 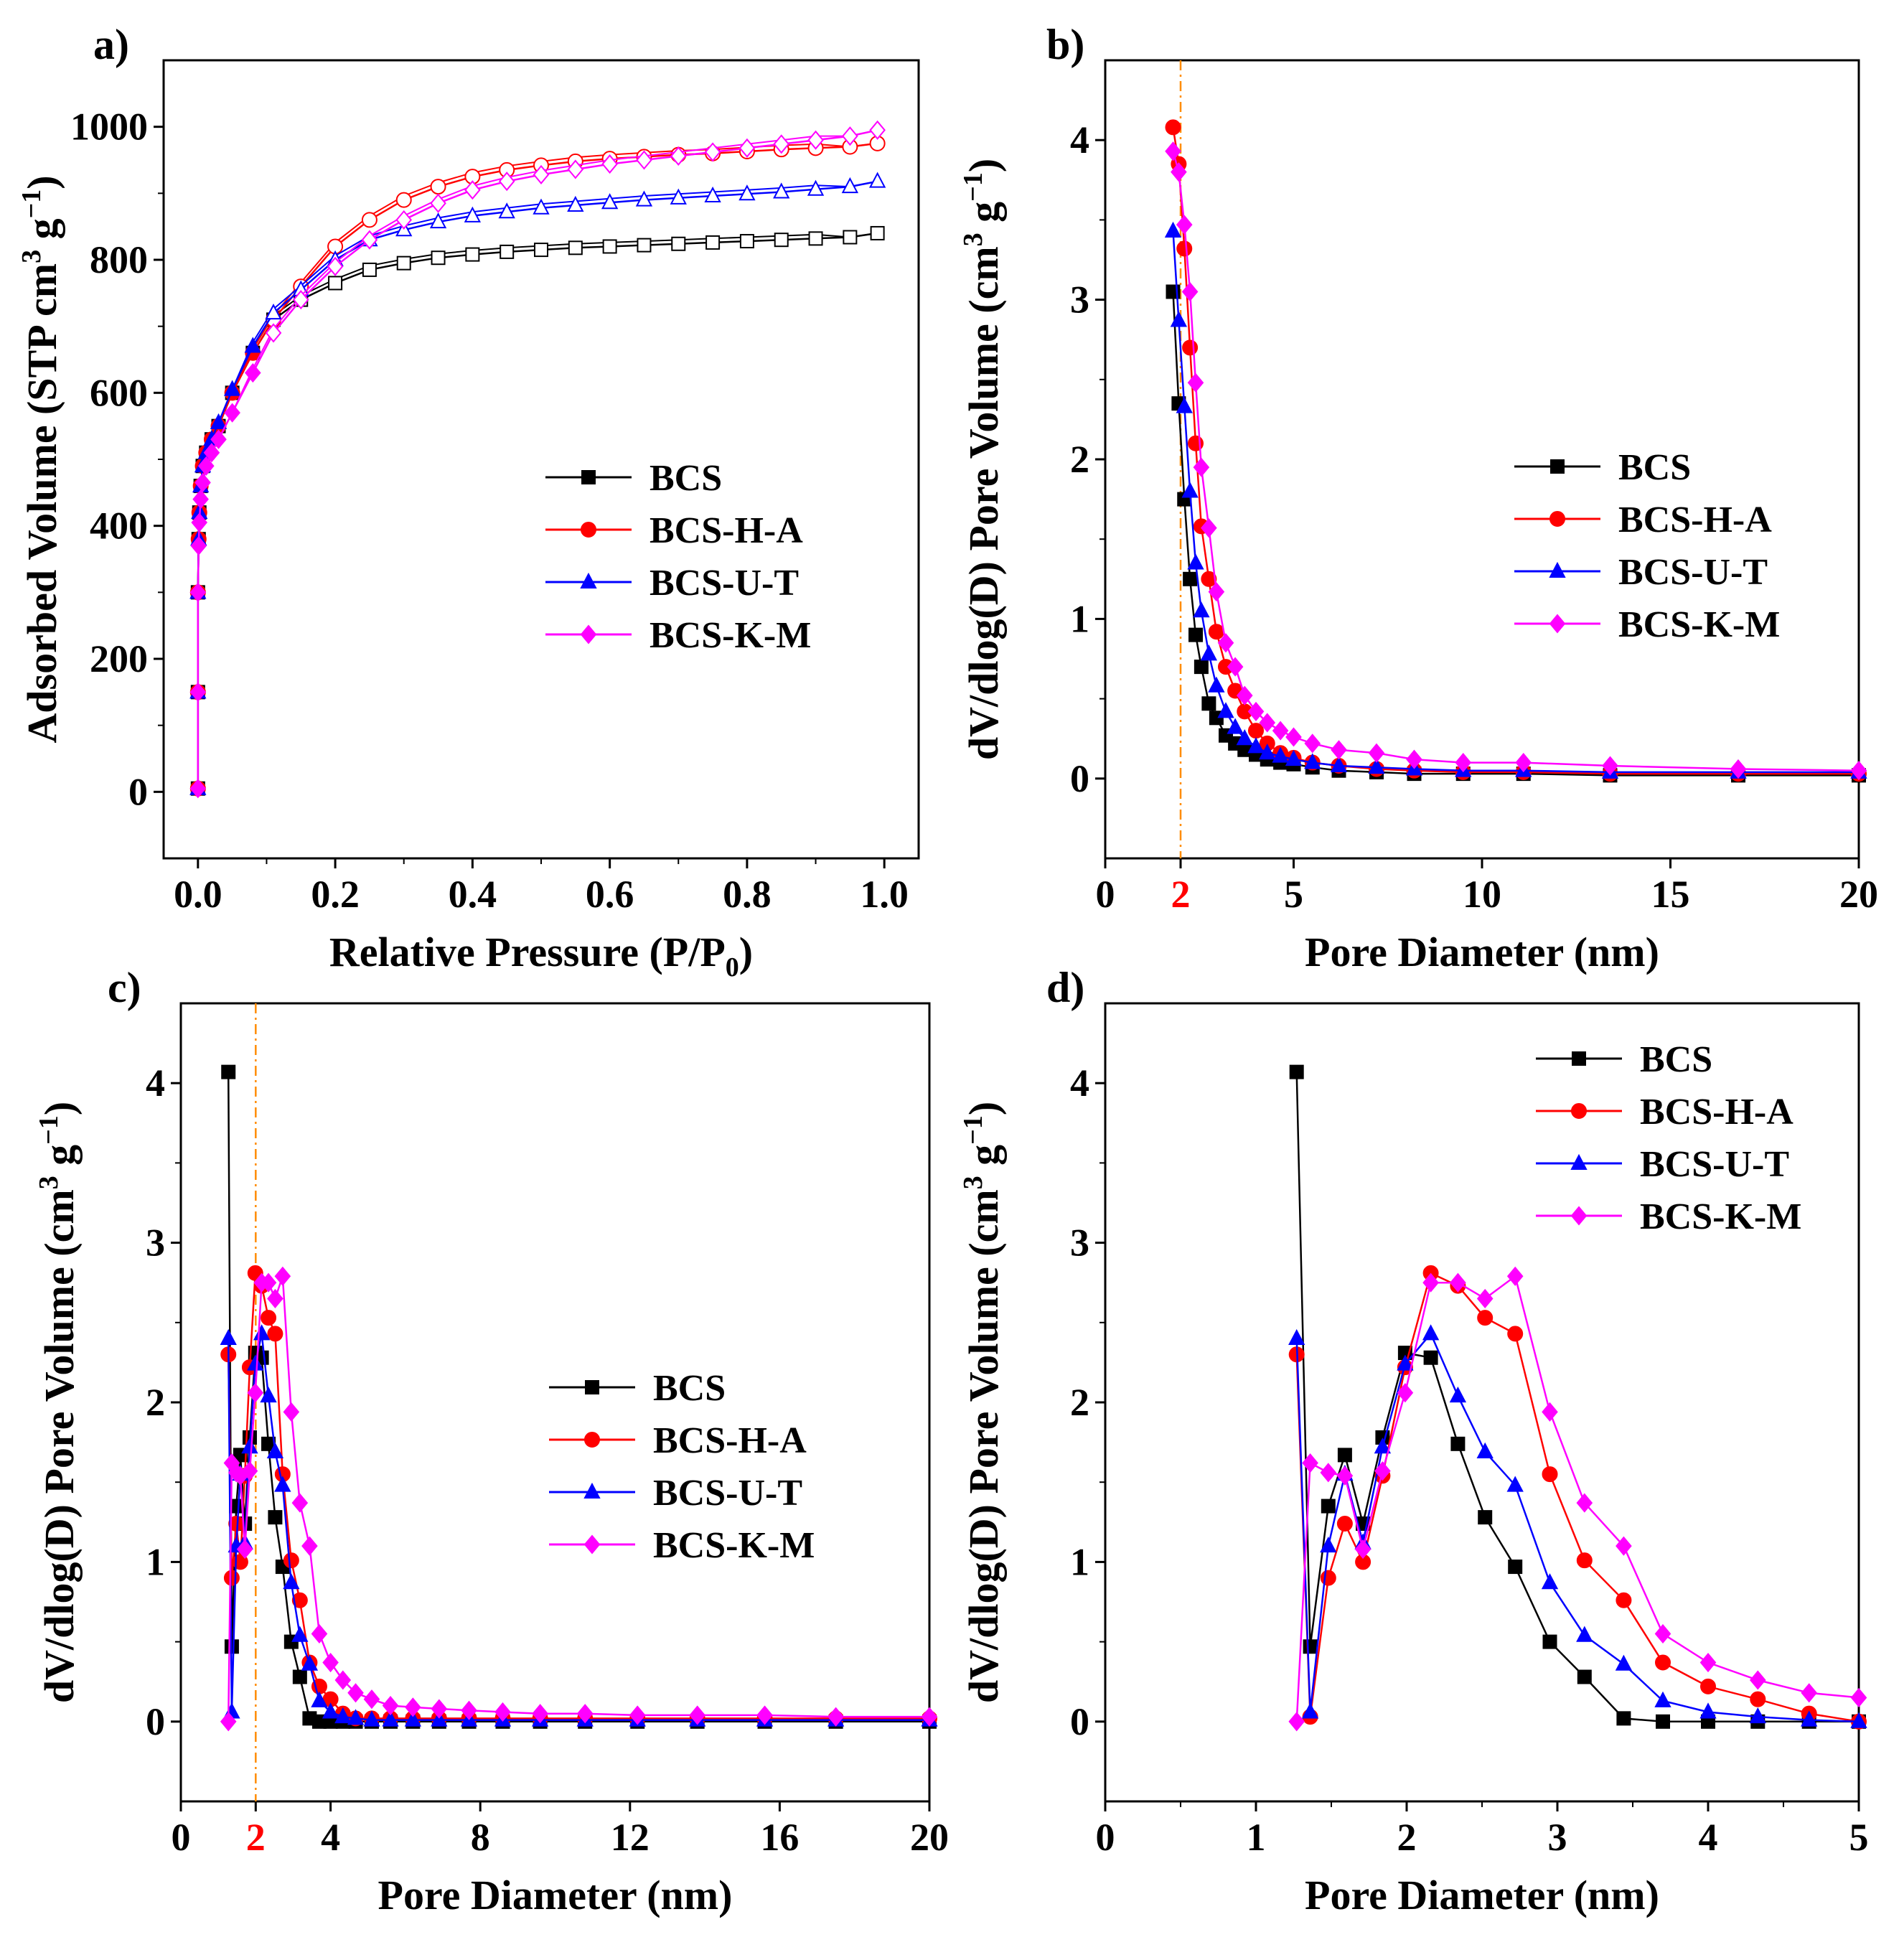 What do you see at coordinates (1482, 894) in the screenshot?
I see `x-tick-label: 10` at bounding box center [1482, 894].